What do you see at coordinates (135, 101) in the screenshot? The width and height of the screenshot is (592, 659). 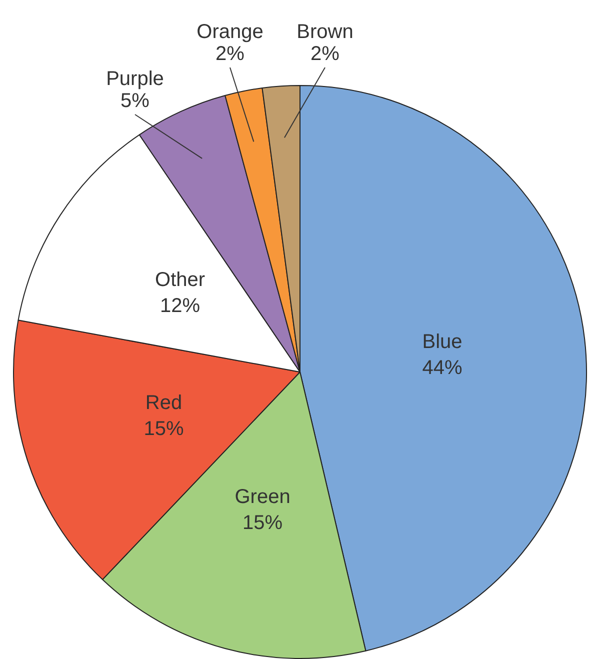 I see `data-label: 5%` at bounding box center [135, 101].